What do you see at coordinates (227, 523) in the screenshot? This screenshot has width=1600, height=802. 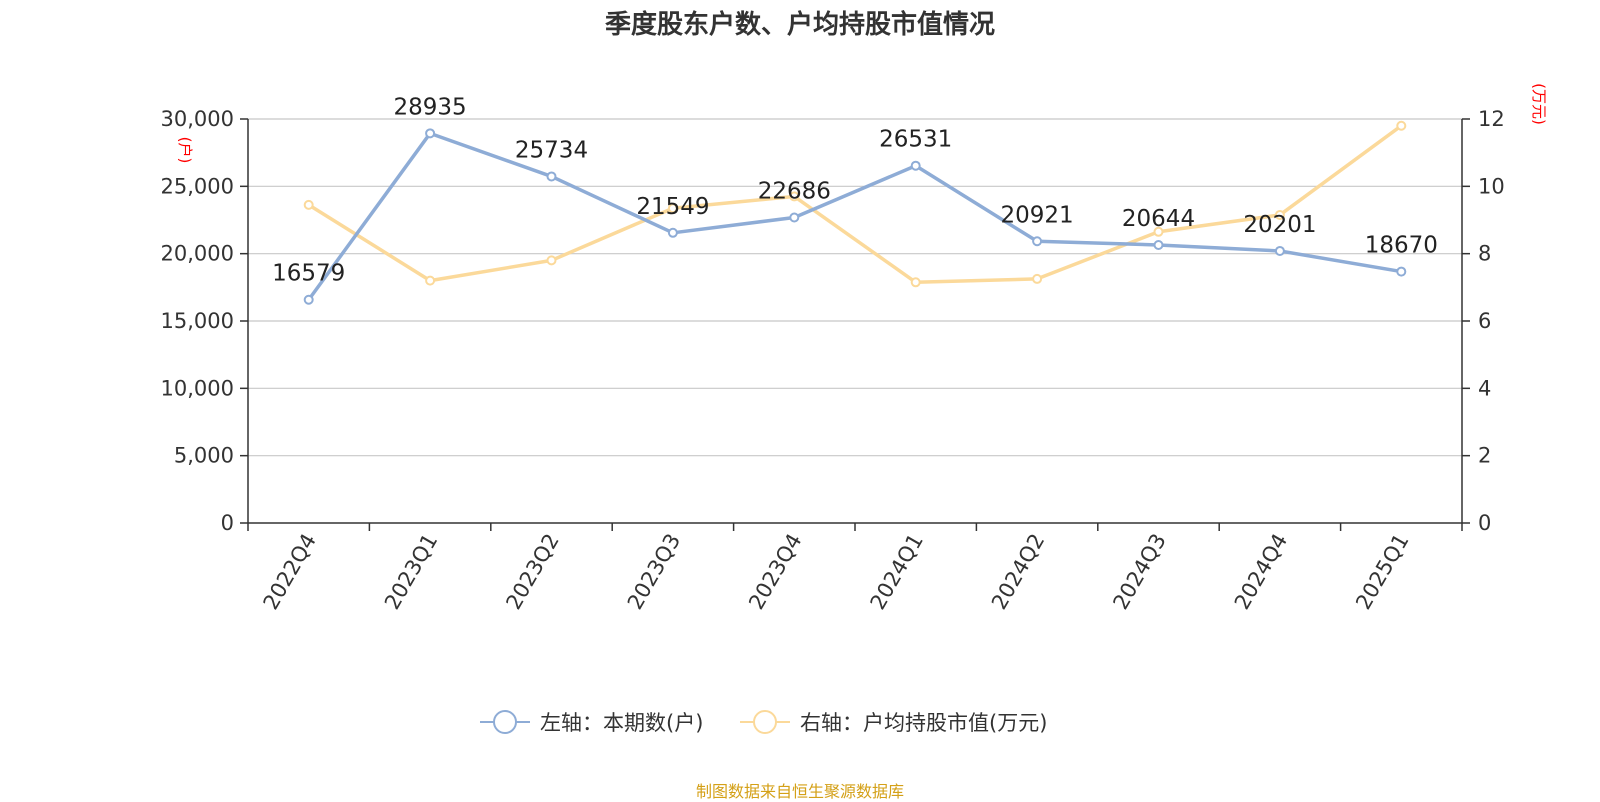 I see `left-tick-label: 0` at bounding box center [227, 523].